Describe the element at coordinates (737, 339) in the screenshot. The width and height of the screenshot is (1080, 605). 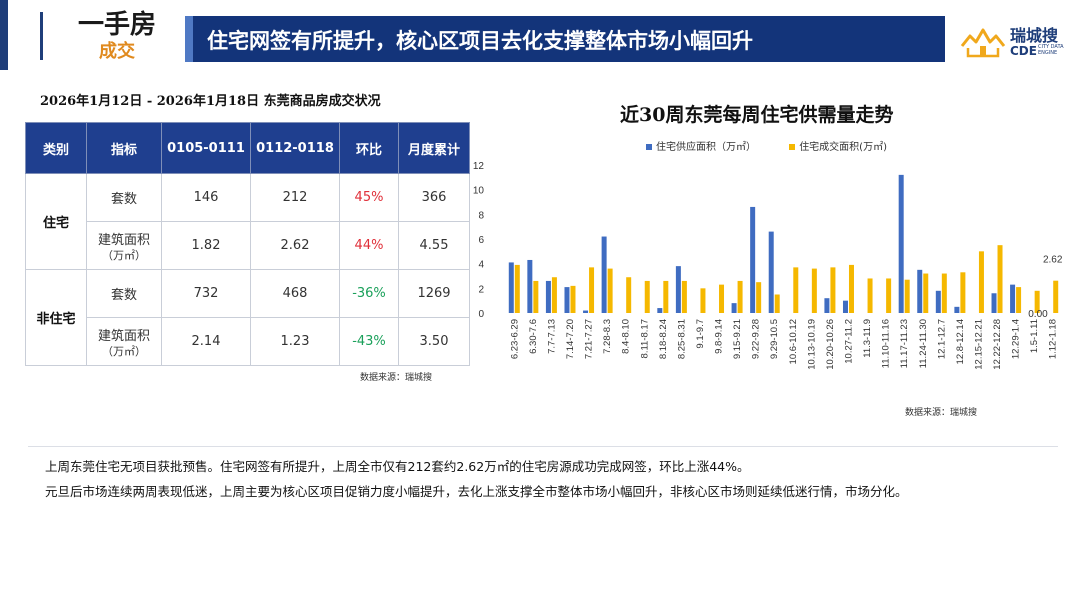
I see `x-tick-label: 9.15-9.21` at that location.